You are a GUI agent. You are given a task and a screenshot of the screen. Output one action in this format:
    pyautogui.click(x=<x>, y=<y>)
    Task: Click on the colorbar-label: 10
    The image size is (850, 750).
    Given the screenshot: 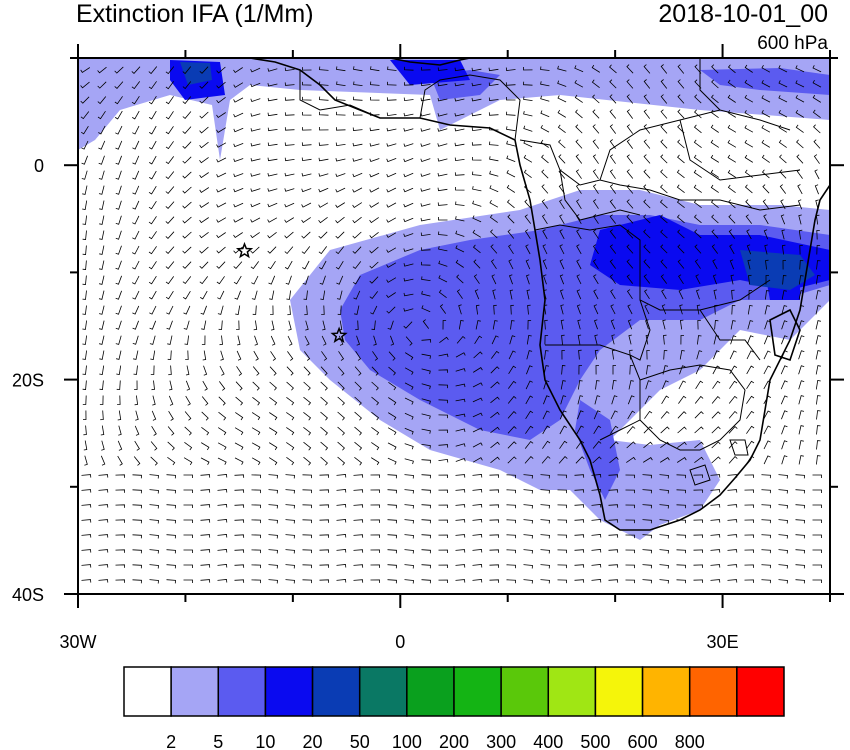 What is the action you would take?
    pyautogui.click(x=265, y=741)
    